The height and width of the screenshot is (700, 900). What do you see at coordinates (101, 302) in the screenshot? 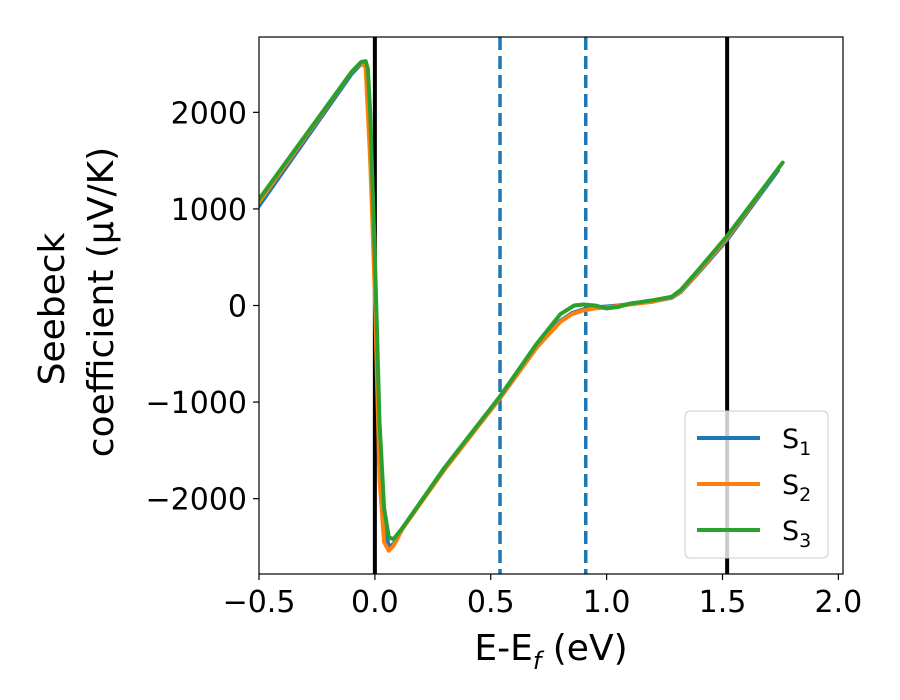
I see `y-axis-label-line2: coefficient (μV/K)` at bounding box center [101, 302].